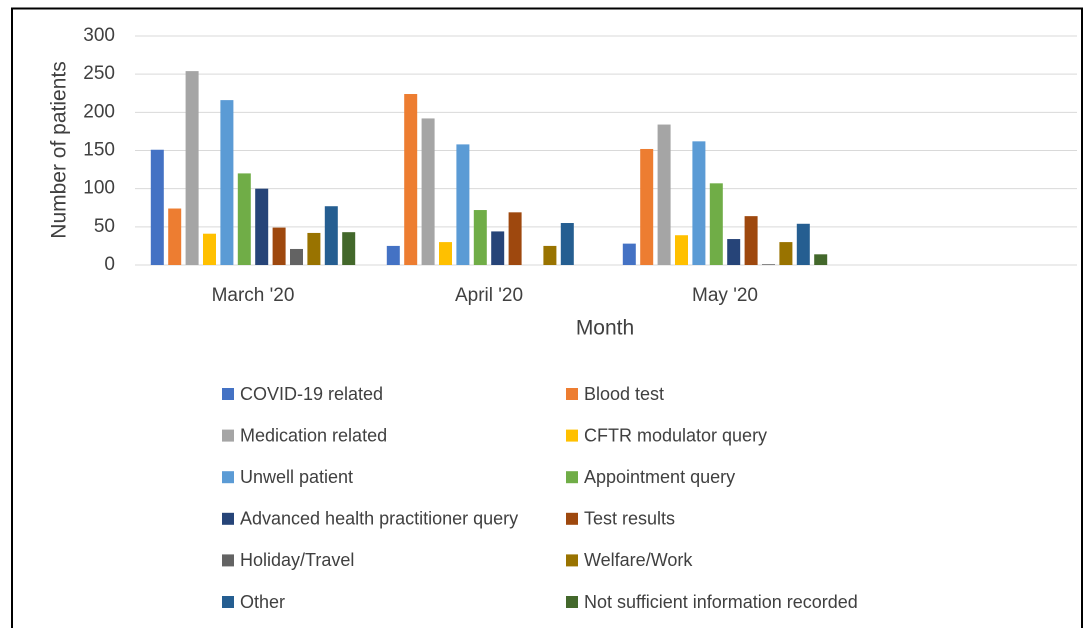 This screenshot has height=628, width=1091. Describe the element at coordinates (296, 477) in the screenshot. I see `legend-label: Unwell patient` at that location.